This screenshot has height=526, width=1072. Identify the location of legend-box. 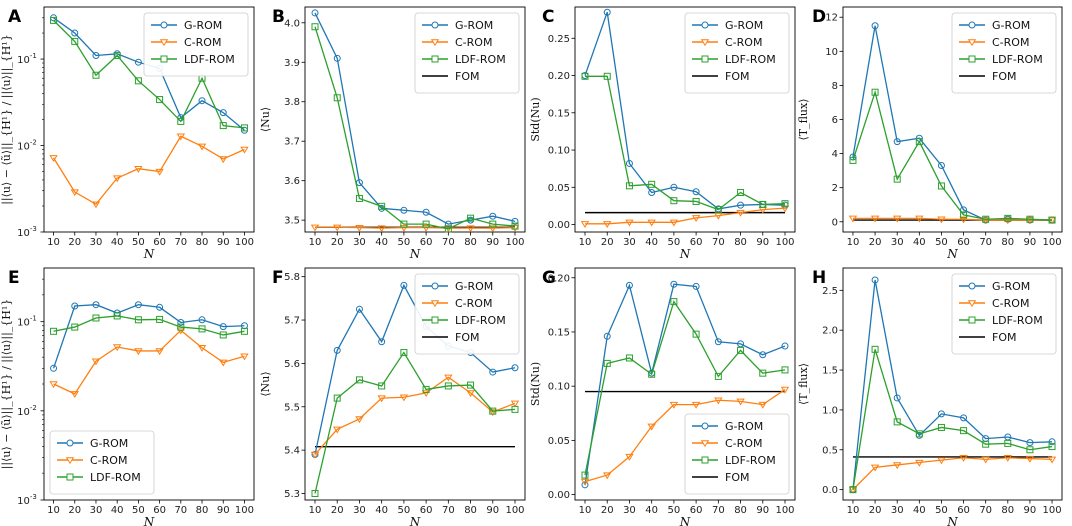
(1004, 314).